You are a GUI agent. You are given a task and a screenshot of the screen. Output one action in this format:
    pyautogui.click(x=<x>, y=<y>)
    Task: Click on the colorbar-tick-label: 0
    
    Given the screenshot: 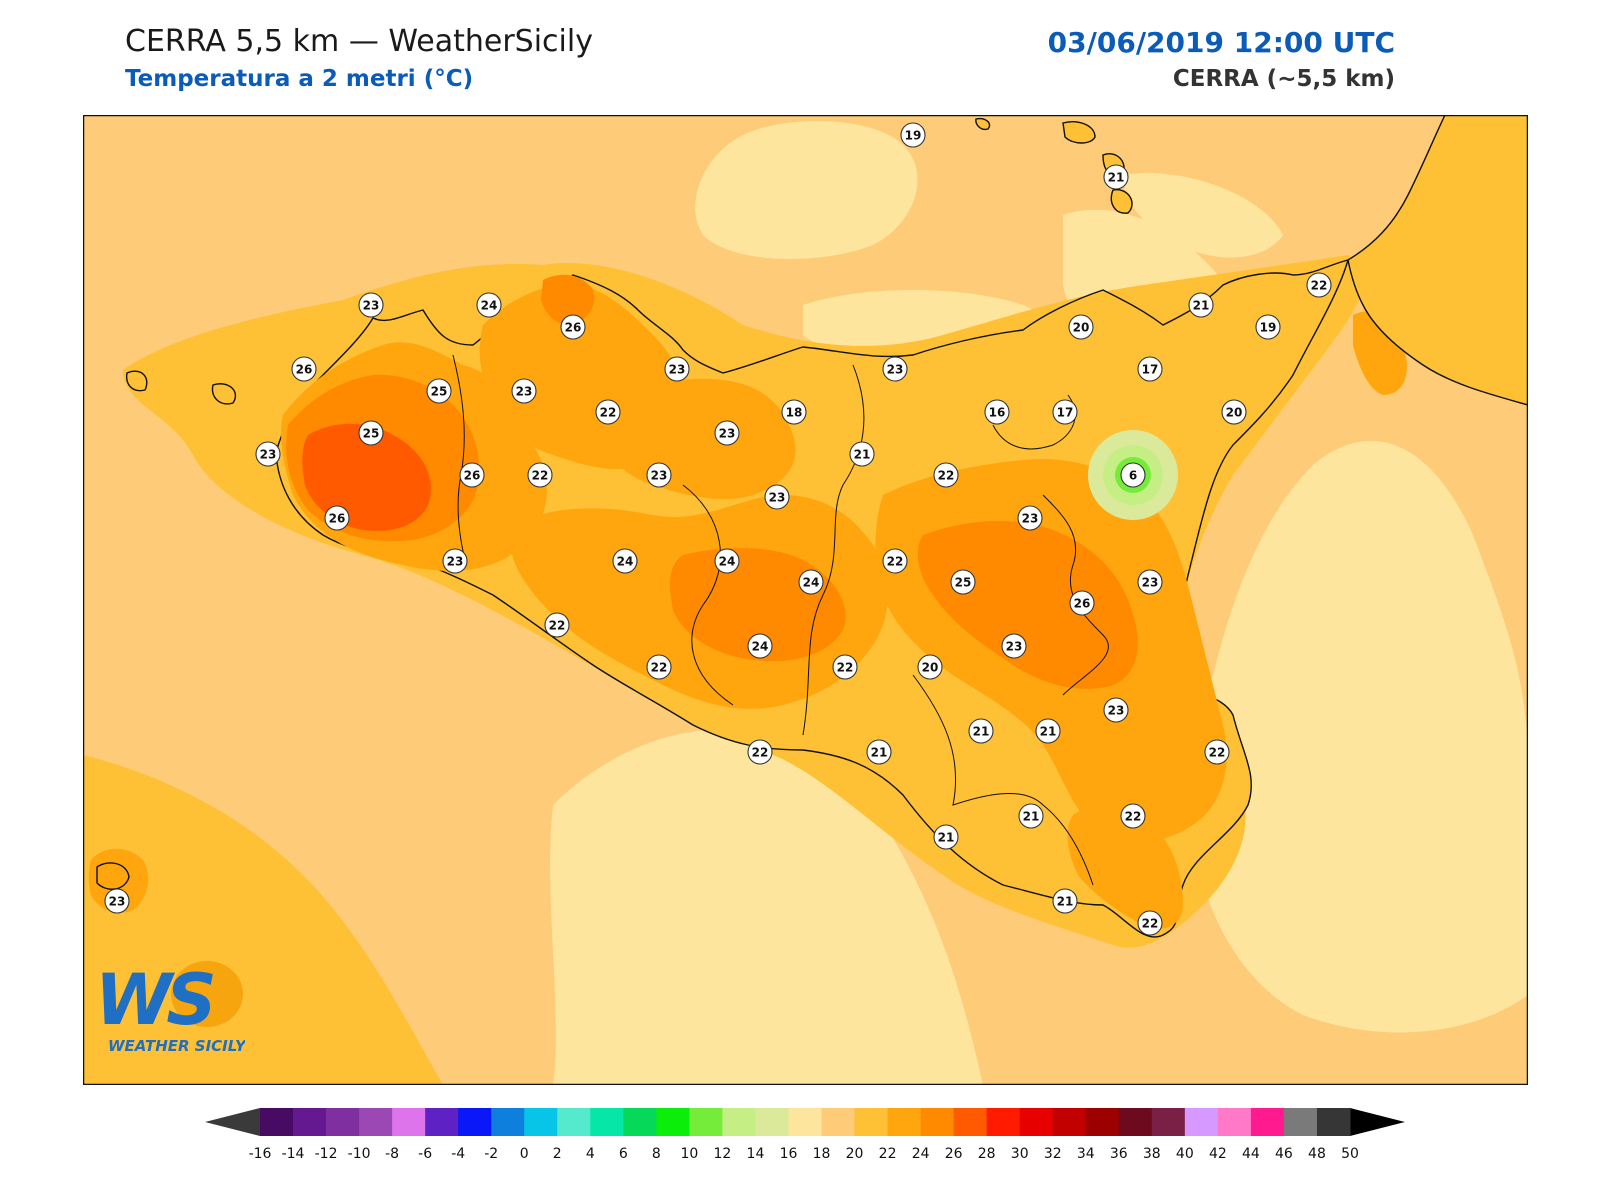 What is the action you would take?
    pyautogui.click(x=524, y=1154)
    